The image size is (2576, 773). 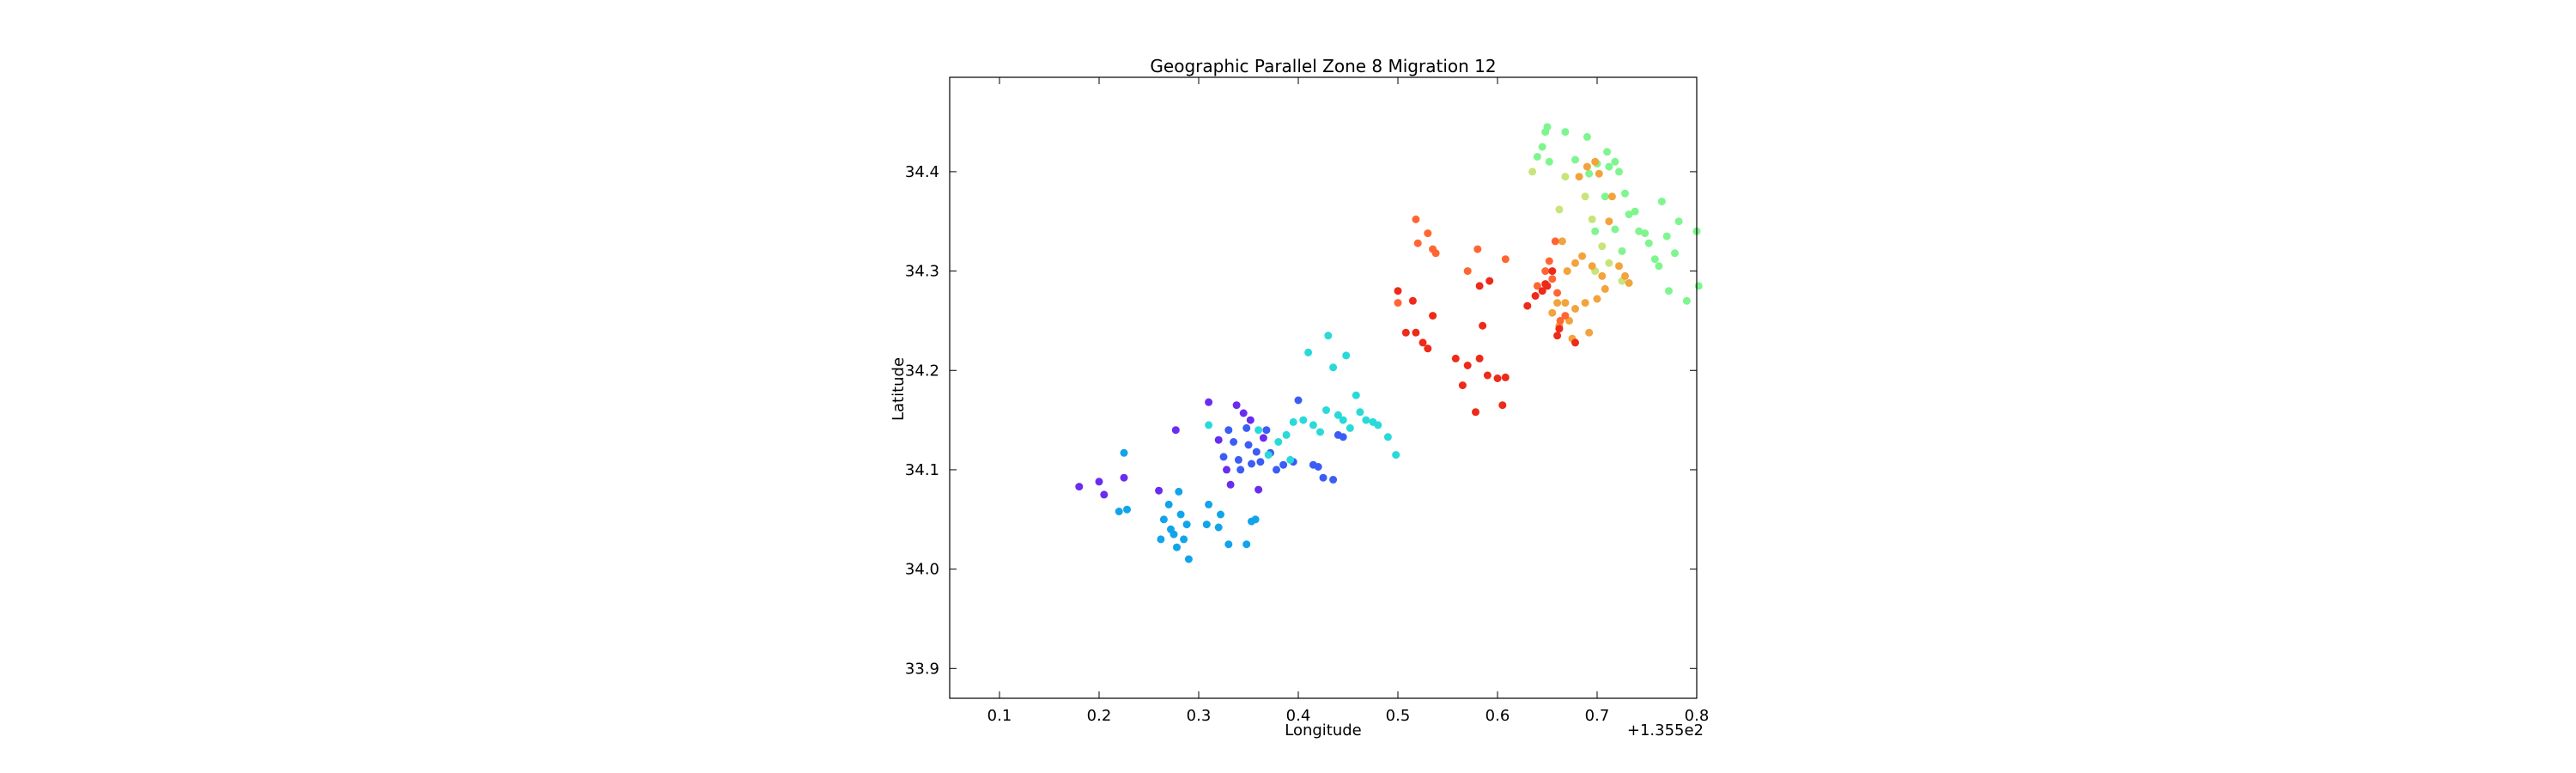 What do you see at coordinates (922, 669) in the screenshot?
I see `y-tick-label: 33.9` at bounding box center [922, 669].